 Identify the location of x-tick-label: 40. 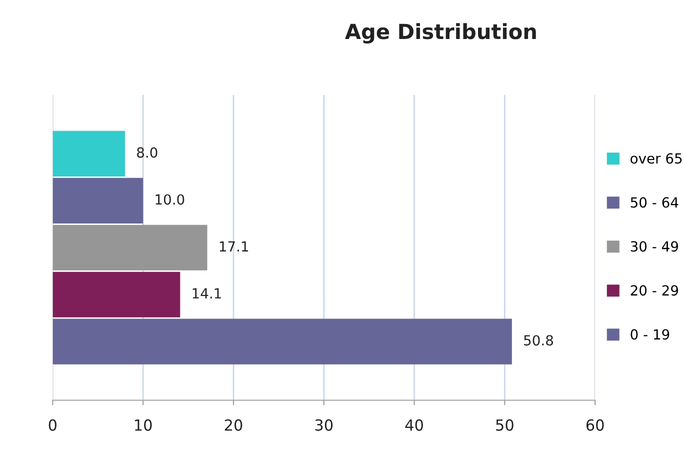
(414, 425).